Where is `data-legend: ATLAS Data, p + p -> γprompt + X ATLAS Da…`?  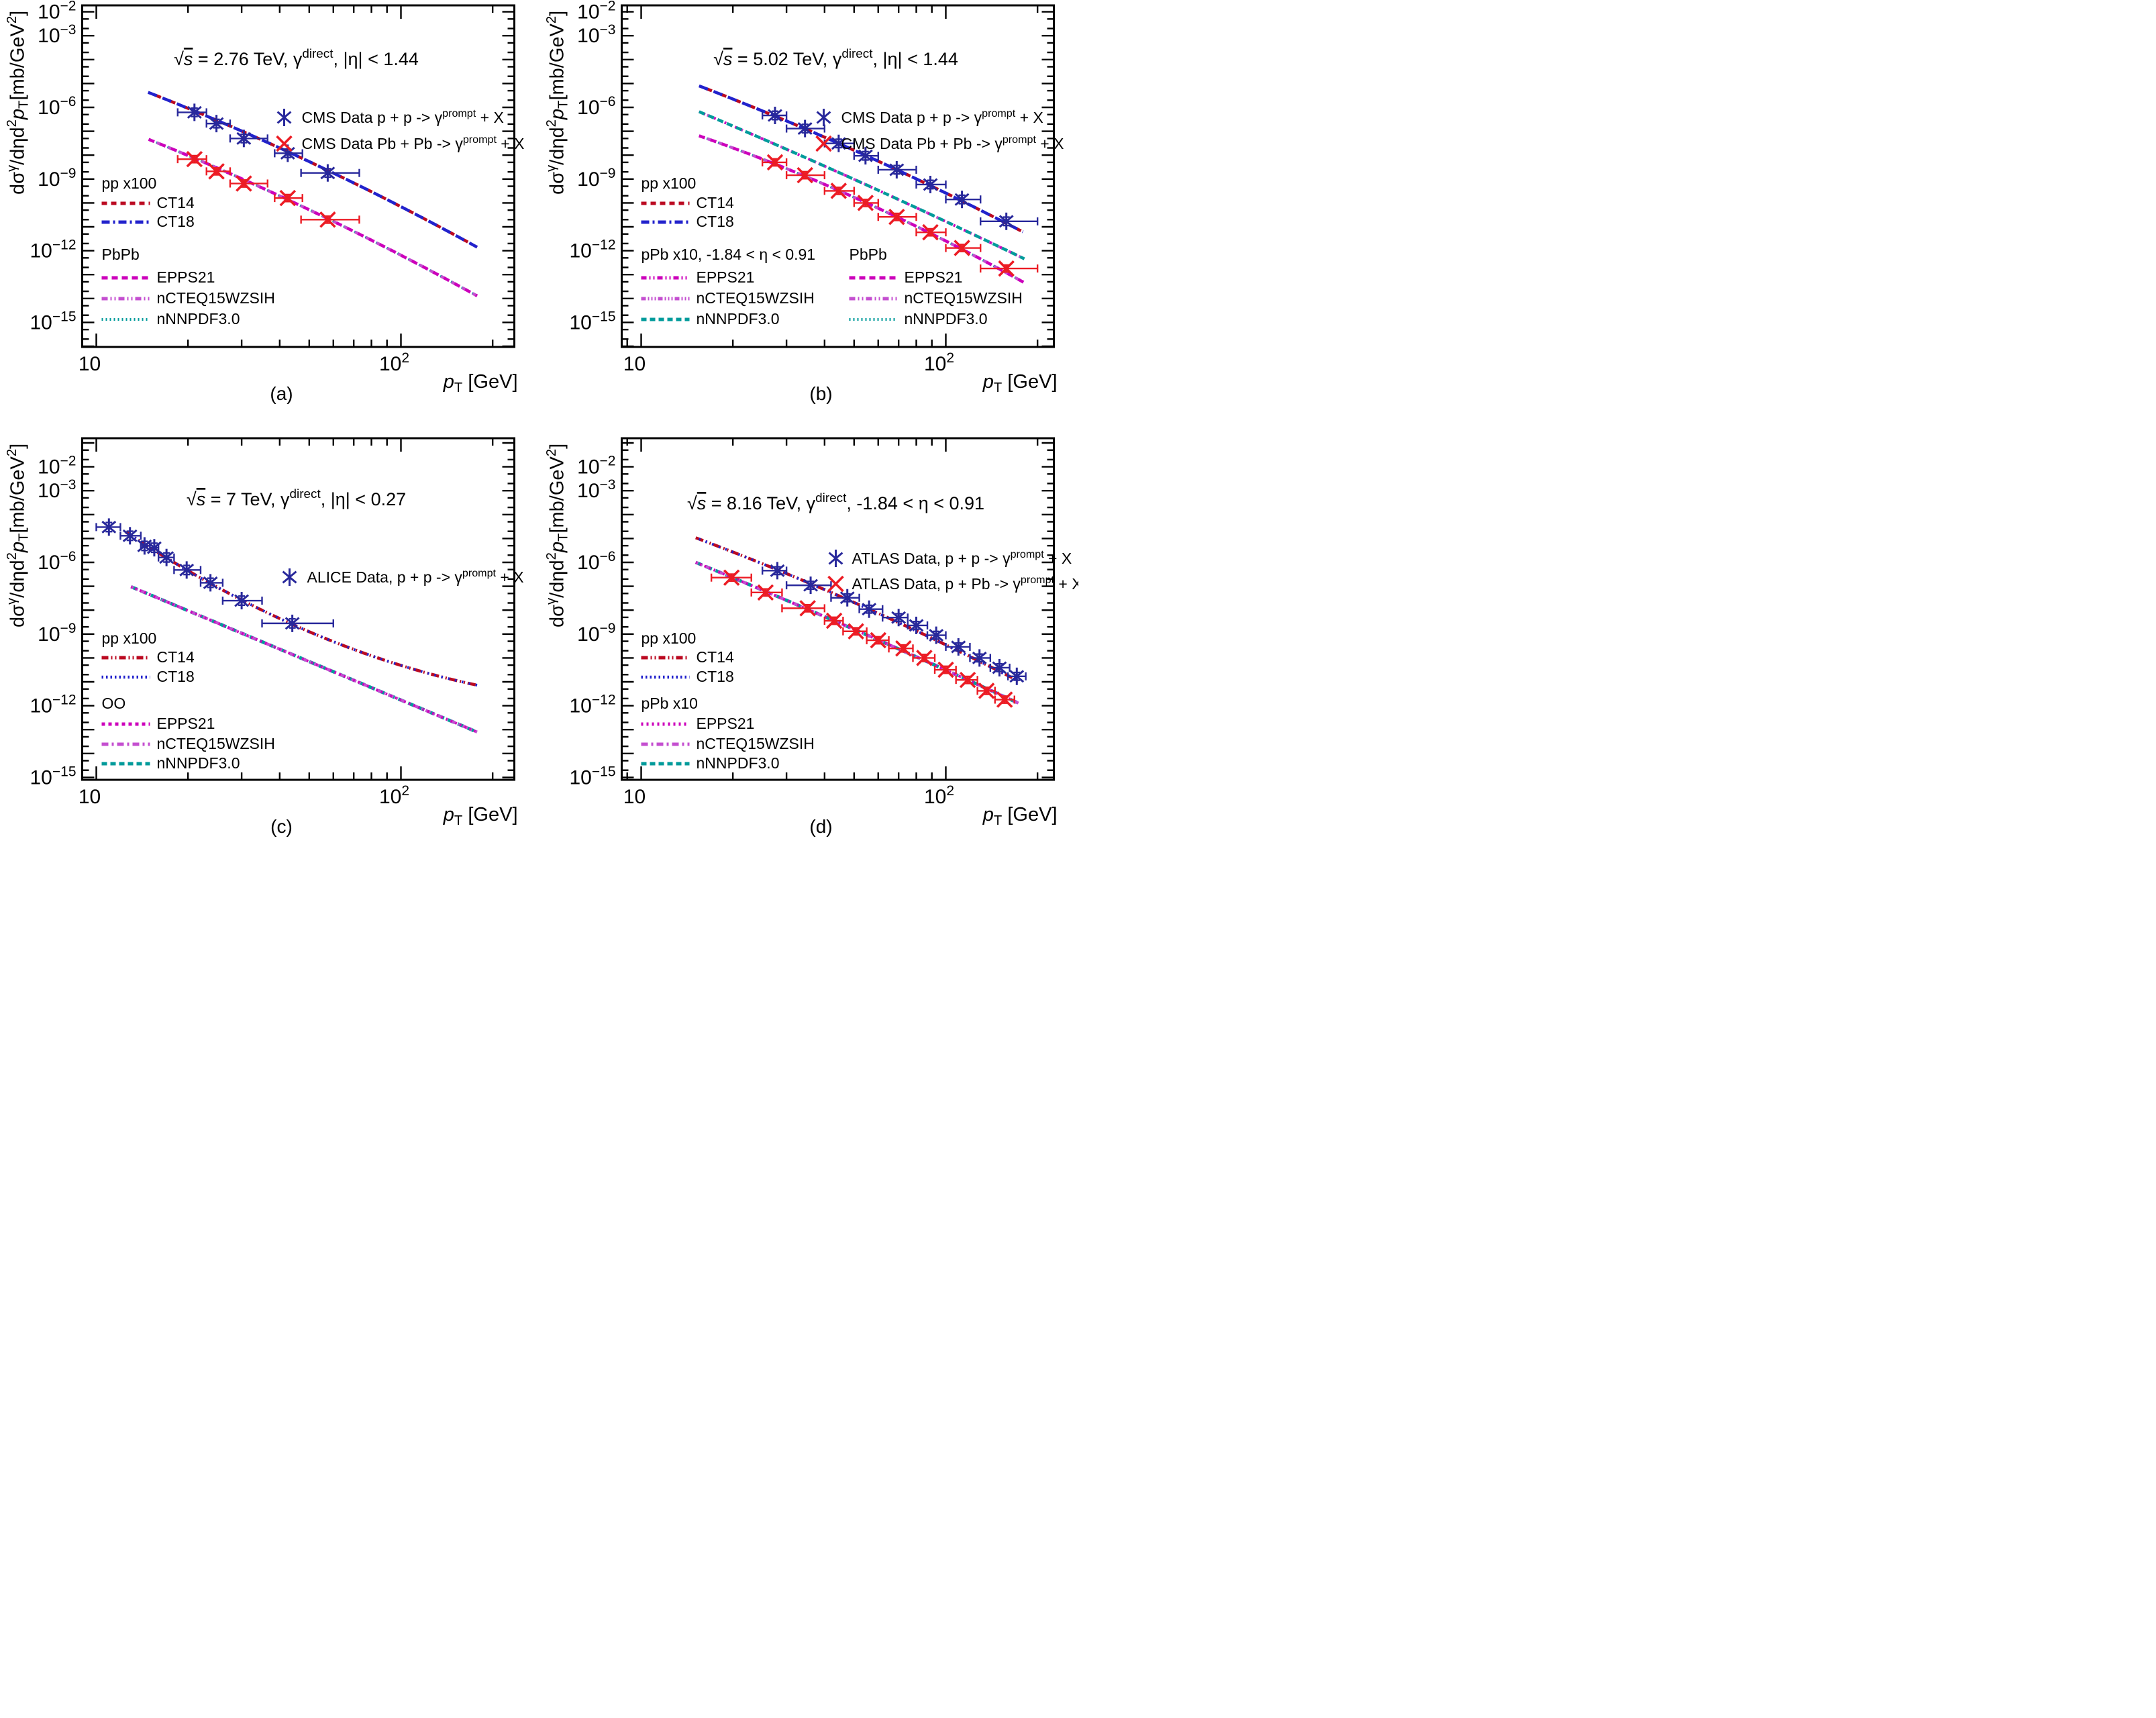 data-legend: ATLAS Data, p + p -> γprompt + X ATLAS Da… is located at coordinates (954, 571).